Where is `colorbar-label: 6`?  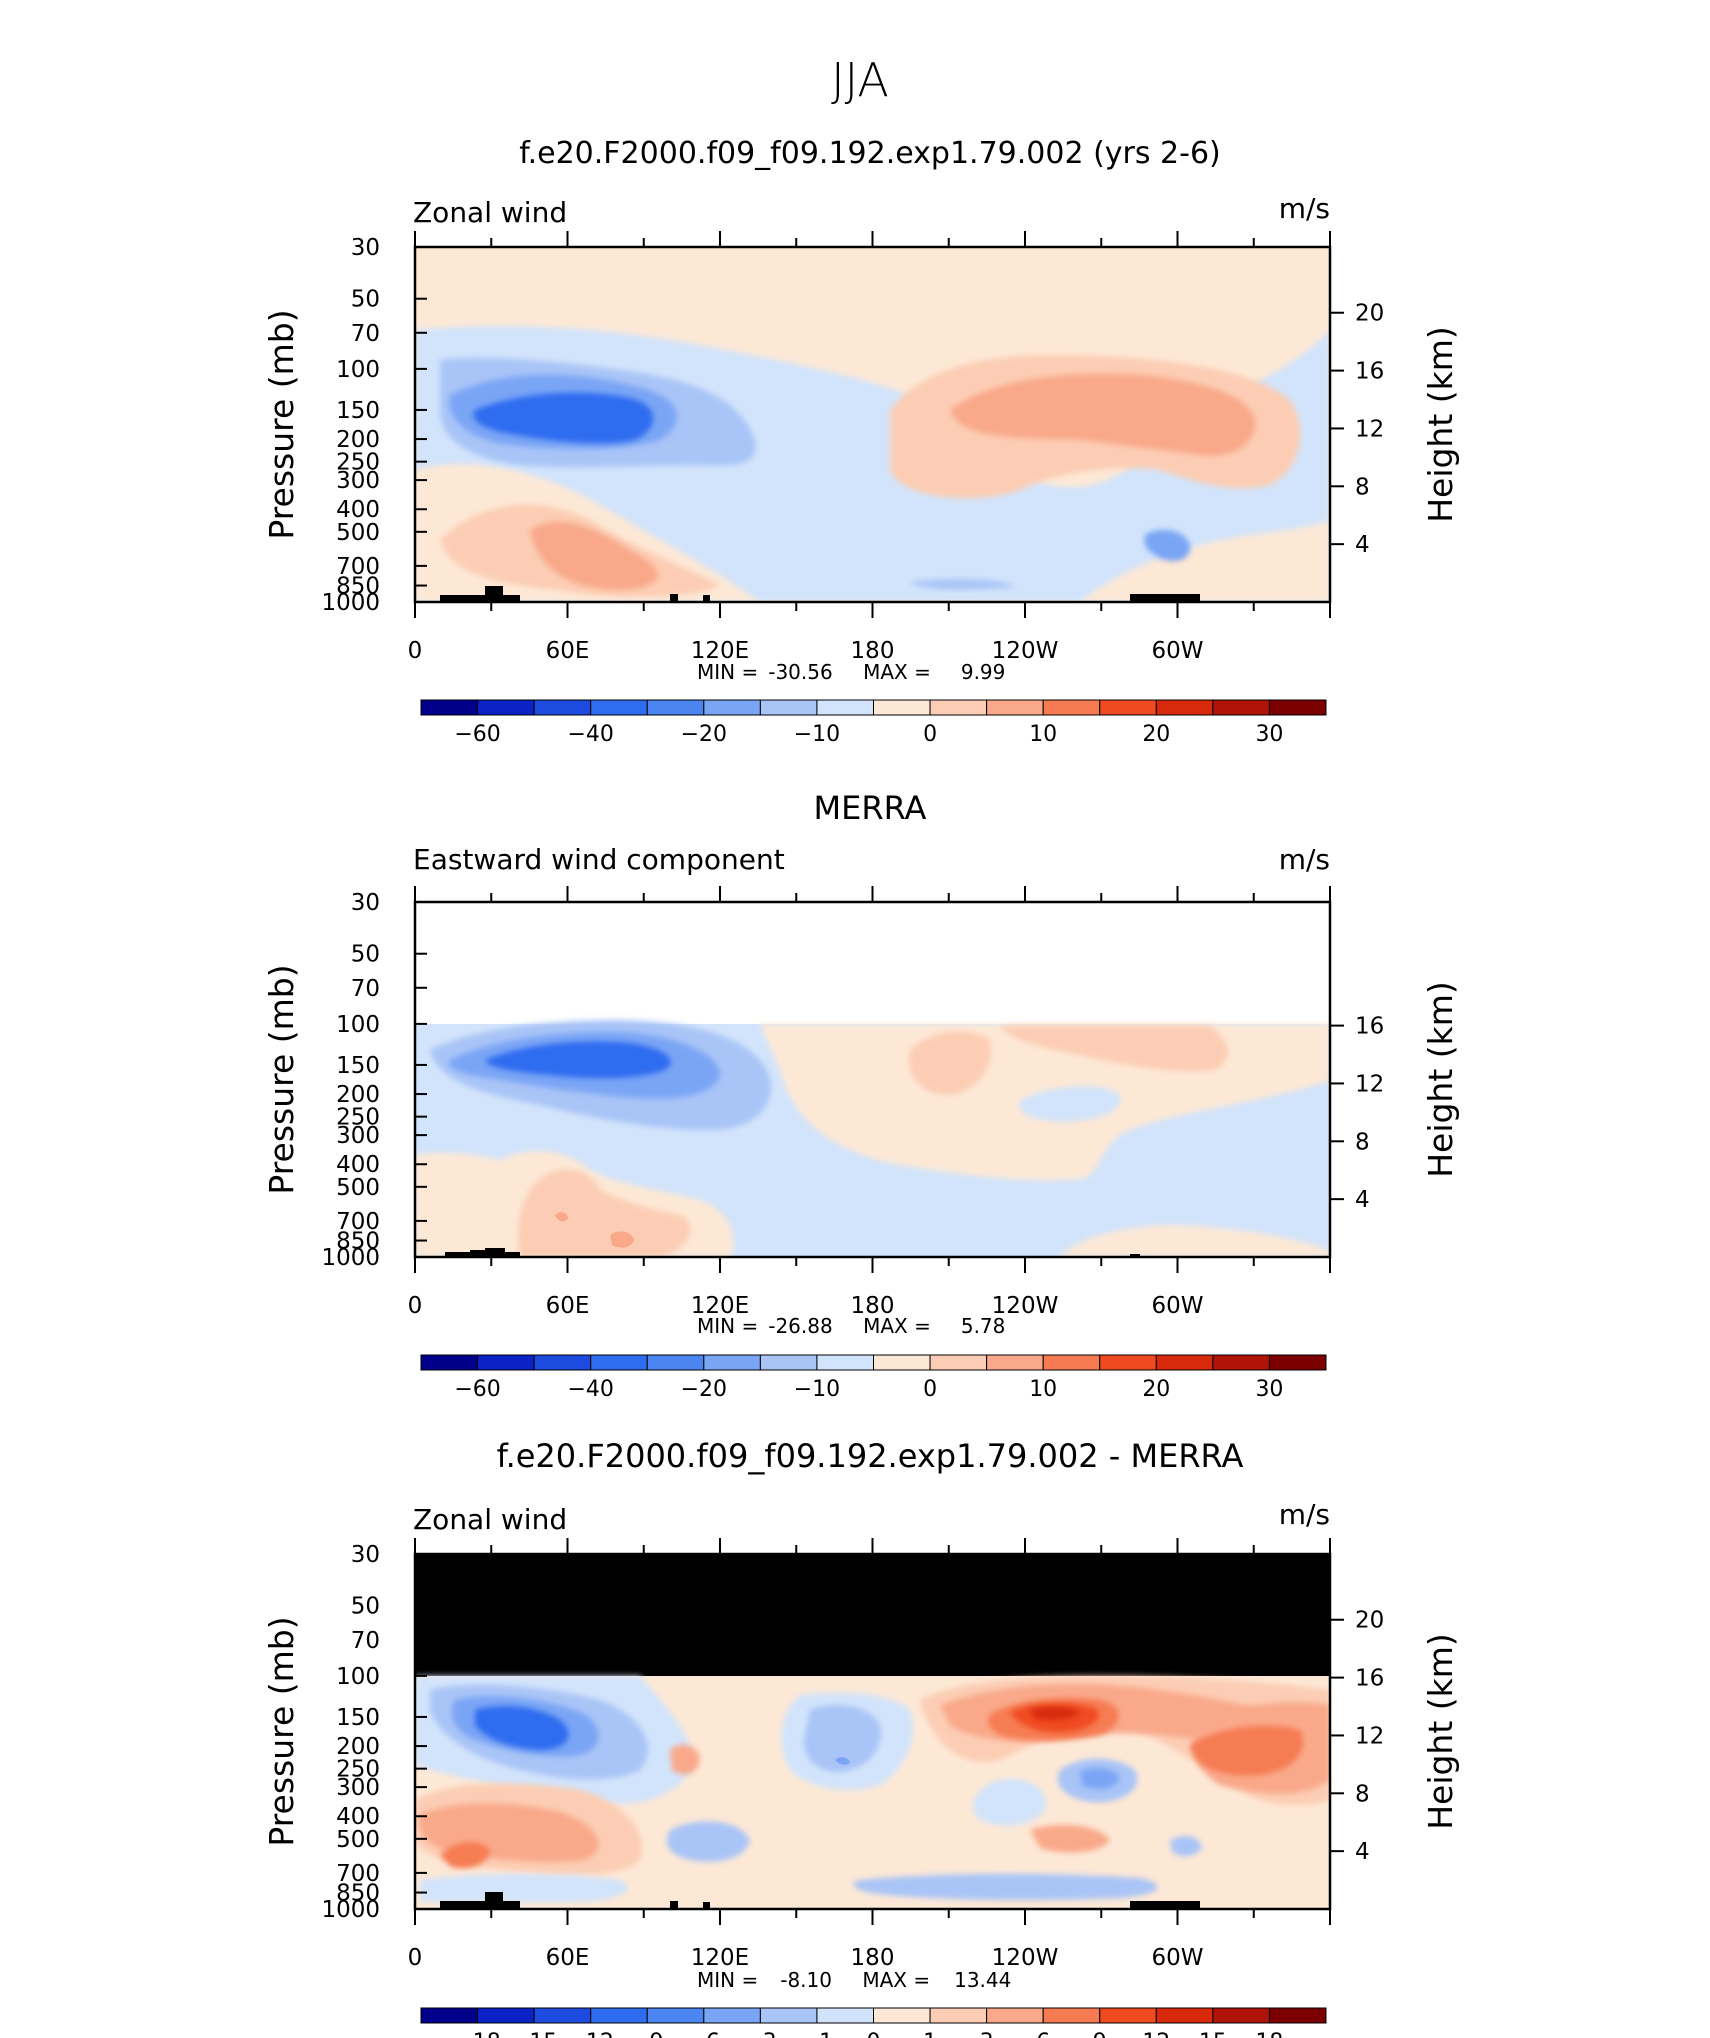 colorbar-label: 6 is located at coordinates (1043, 2034).